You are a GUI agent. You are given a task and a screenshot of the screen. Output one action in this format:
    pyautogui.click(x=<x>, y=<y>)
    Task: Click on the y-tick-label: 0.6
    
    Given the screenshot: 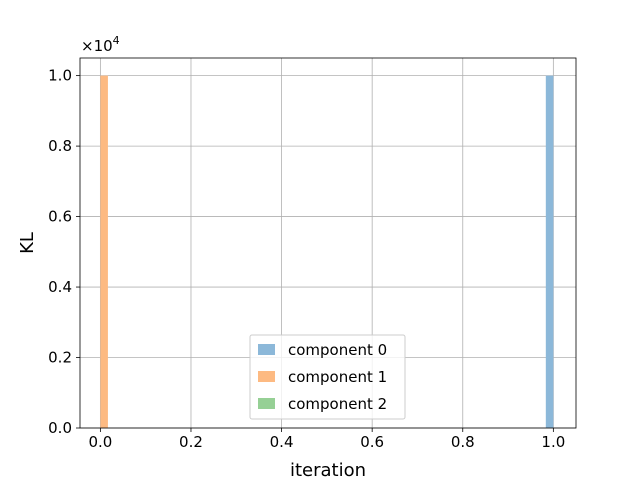 What is the action you would take?
    pyautogui.click(x=60, y=217)
    